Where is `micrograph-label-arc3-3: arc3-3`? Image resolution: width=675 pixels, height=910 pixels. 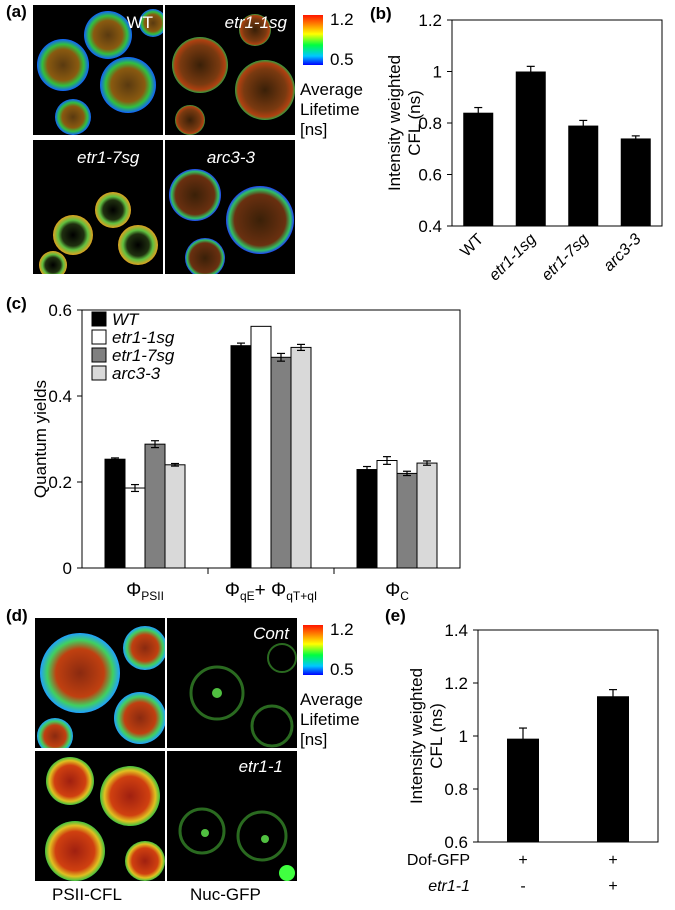
micrograph-label-arc3-3: arc3-3 is located at coordinates (230, 157).